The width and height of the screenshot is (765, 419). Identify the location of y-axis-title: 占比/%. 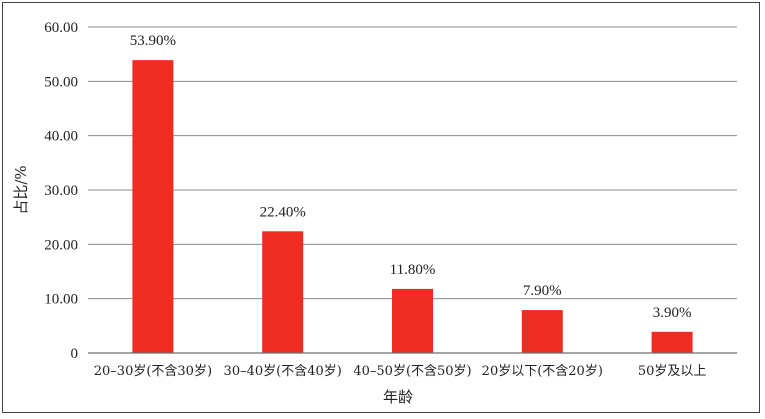
(21, 189).